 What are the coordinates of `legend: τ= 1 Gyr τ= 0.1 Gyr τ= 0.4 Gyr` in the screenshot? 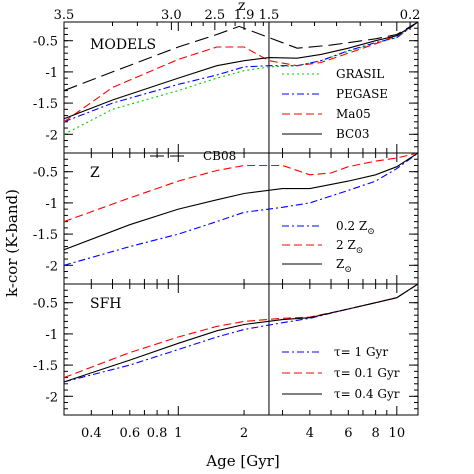 It's located at (341, 373).